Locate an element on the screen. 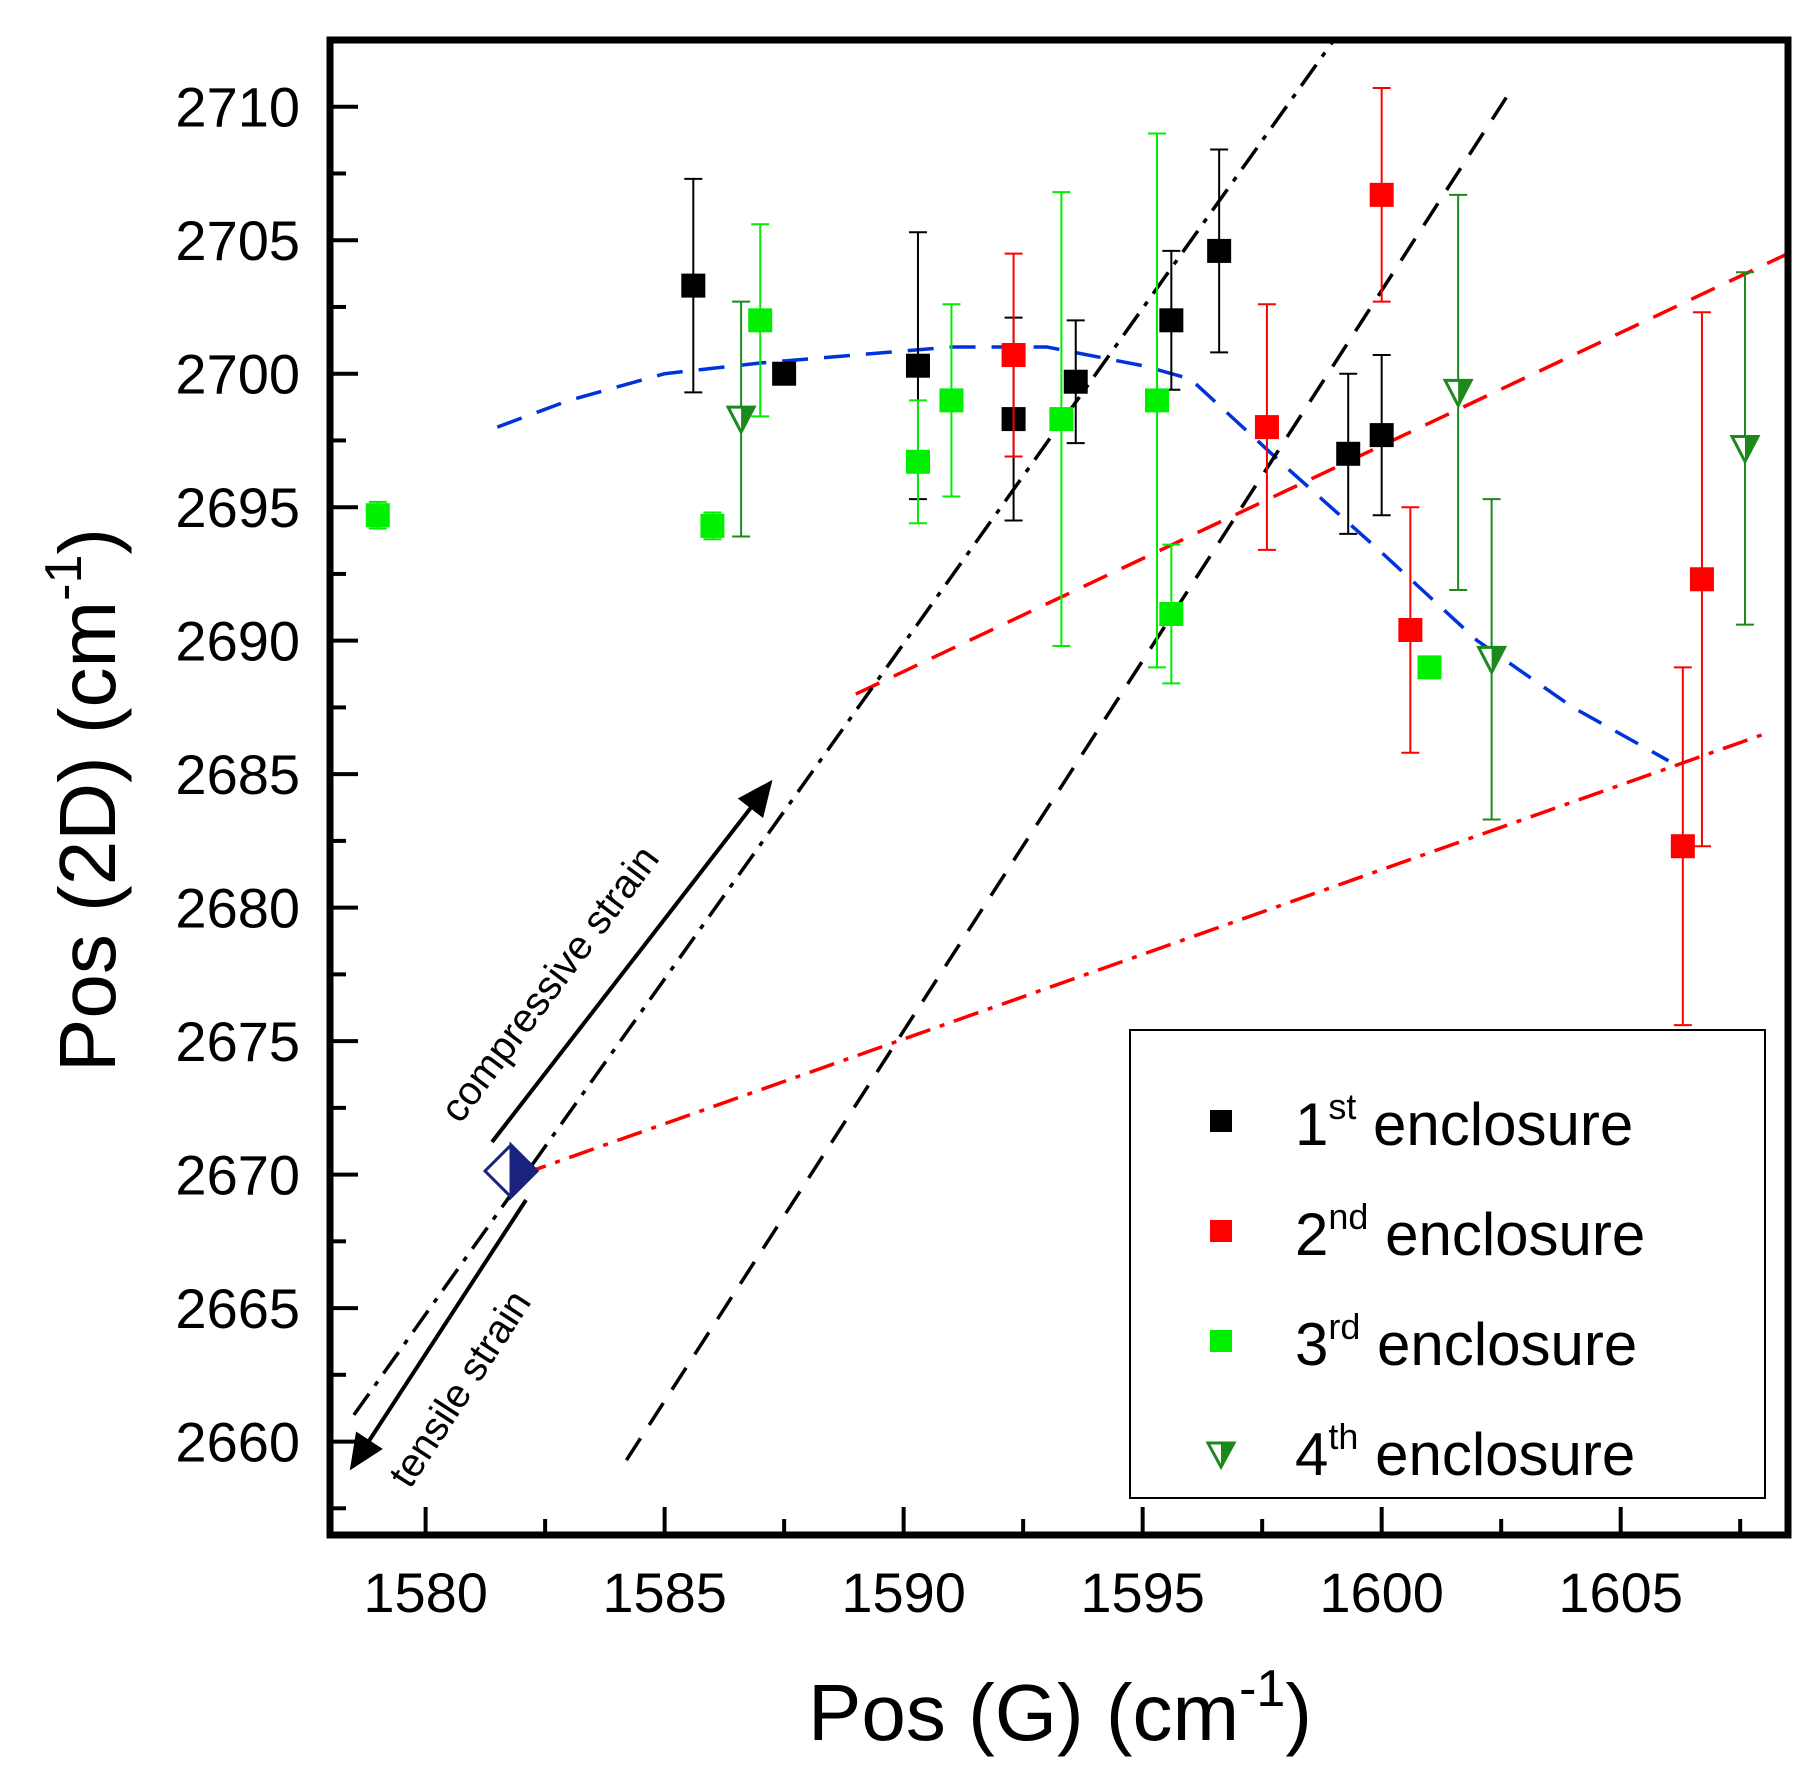 This screenshot has width=1818, height=1770. reference-point is located at coordinates (511, 1171).